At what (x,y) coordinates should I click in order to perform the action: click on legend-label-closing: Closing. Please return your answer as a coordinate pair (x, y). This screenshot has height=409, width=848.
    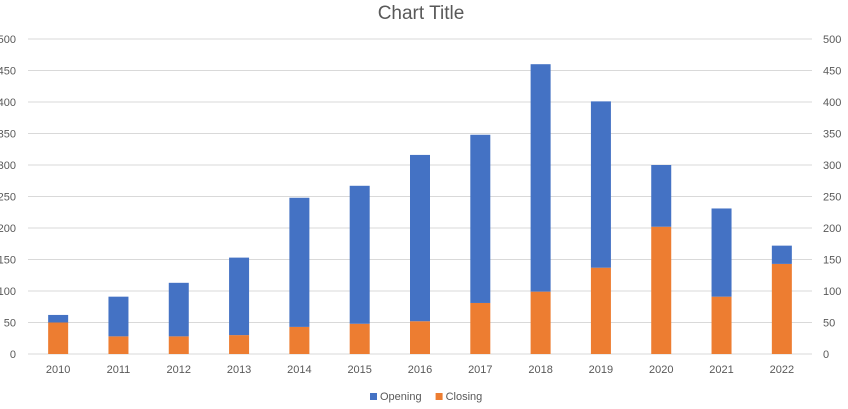
    Looking at the image, I should click on (464, 397).